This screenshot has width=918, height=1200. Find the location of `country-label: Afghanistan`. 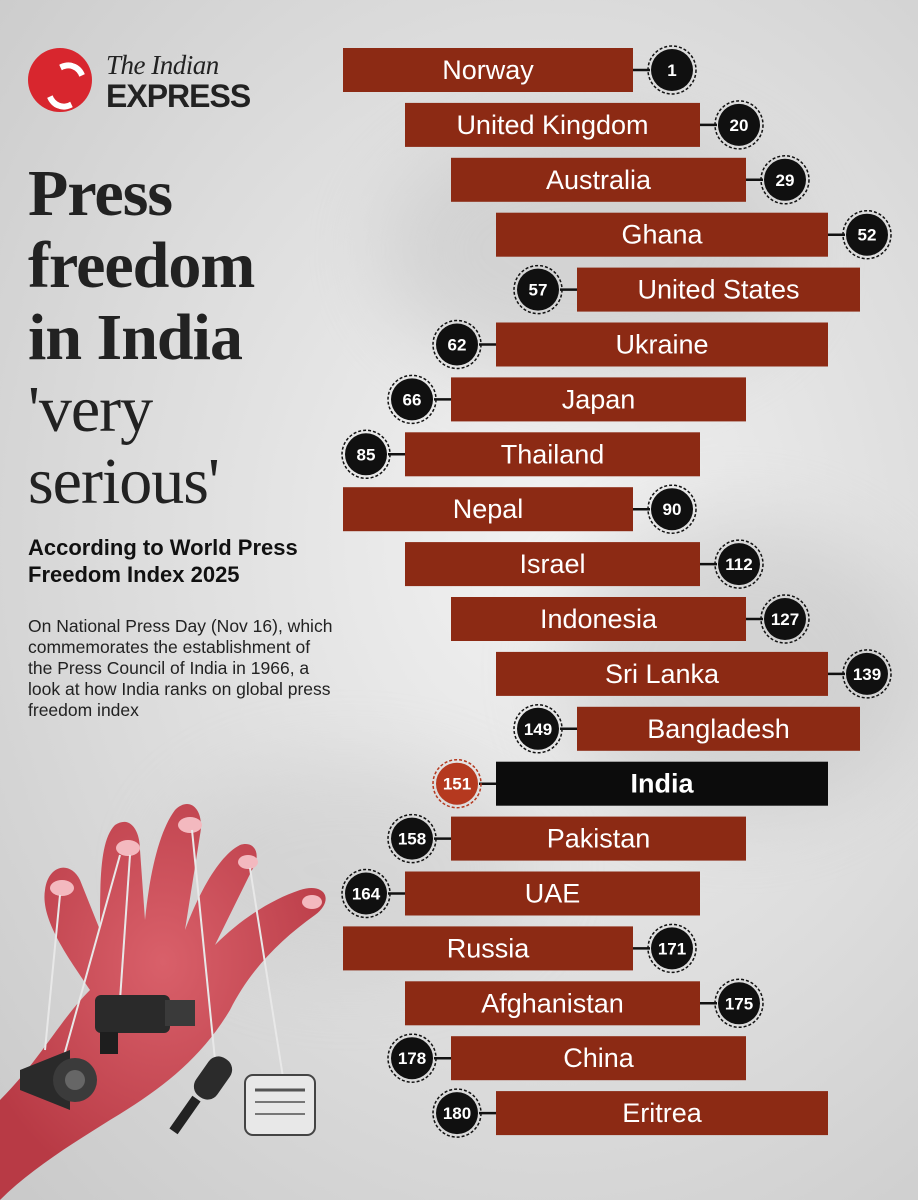

country-label: Afghanistan is located at coordinates (552, 1003).